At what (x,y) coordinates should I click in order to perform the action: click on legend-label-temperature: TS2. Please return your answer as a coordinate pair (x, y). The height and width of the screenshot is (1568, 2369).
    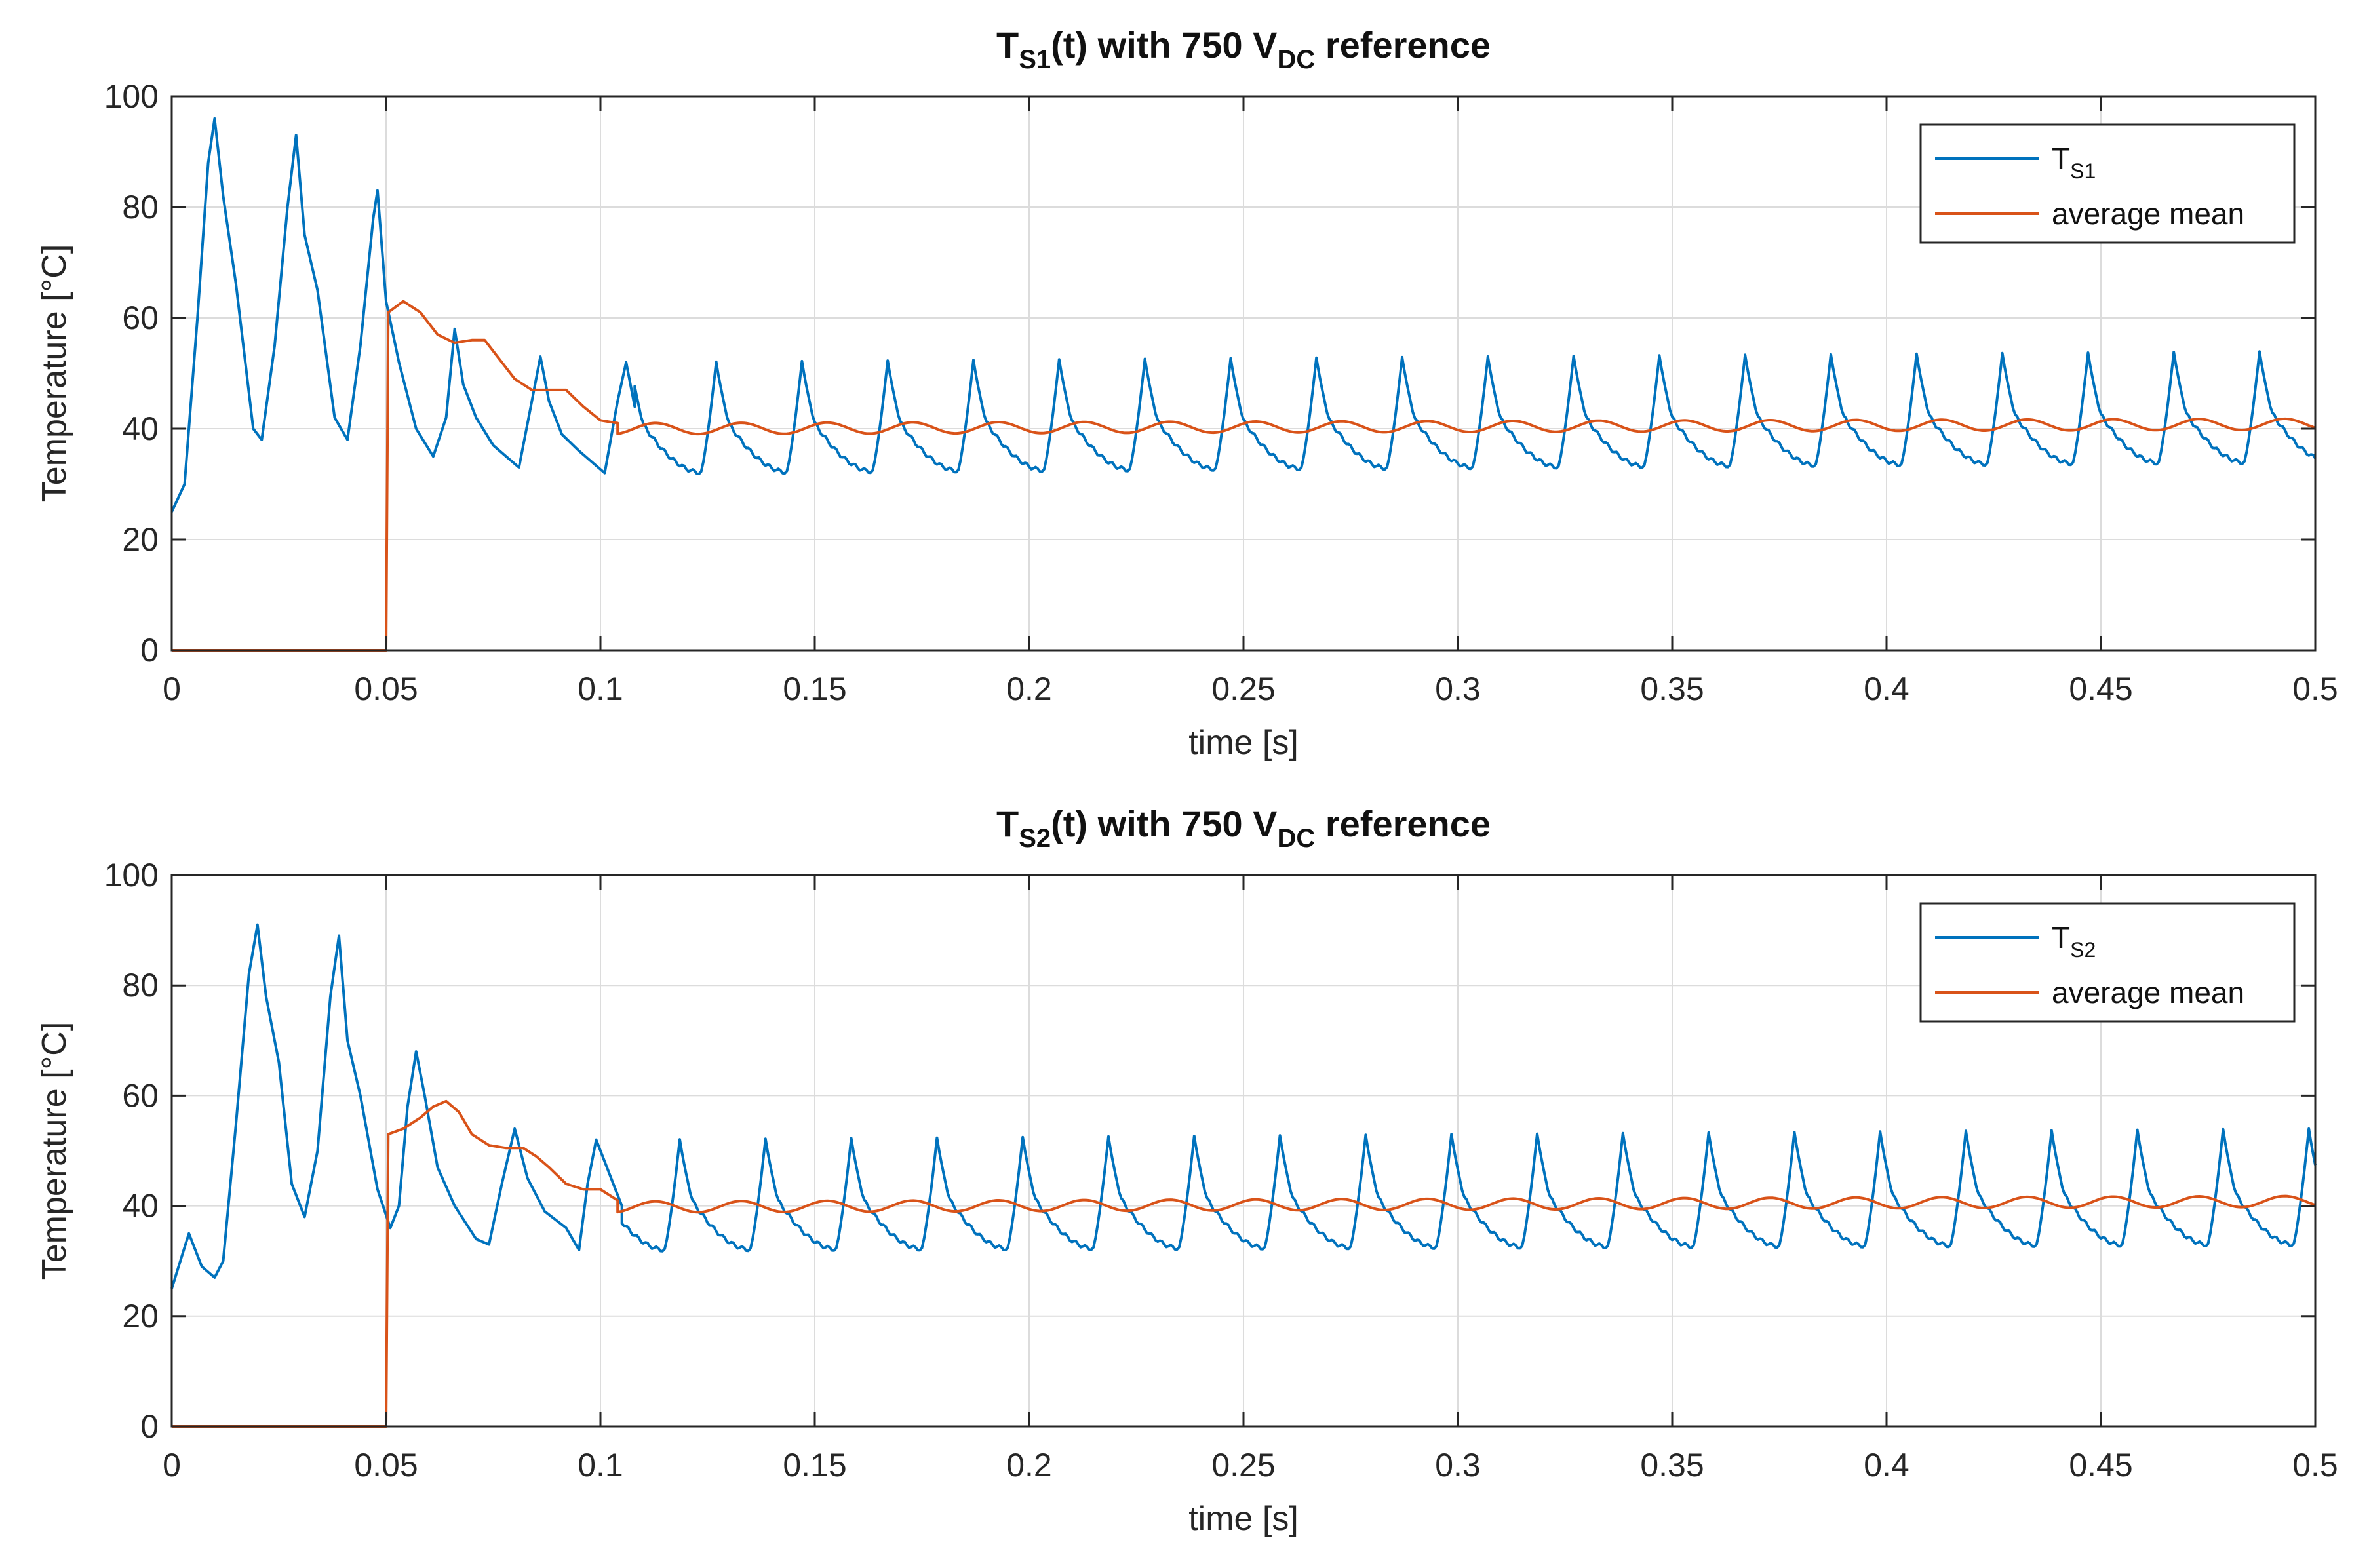
    Looking at the image, I should click on (2074, 941).